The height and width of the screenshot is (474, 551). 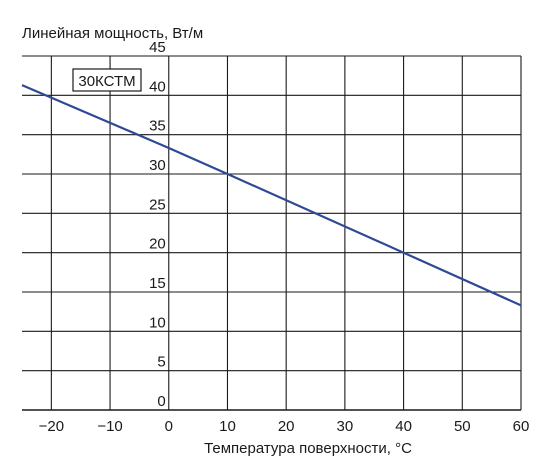 What do you see at coordinates (308, 448) in the screenshot?
I see `x-axis-label: Температура поверхности, °C` at bounding box center [308, 448].